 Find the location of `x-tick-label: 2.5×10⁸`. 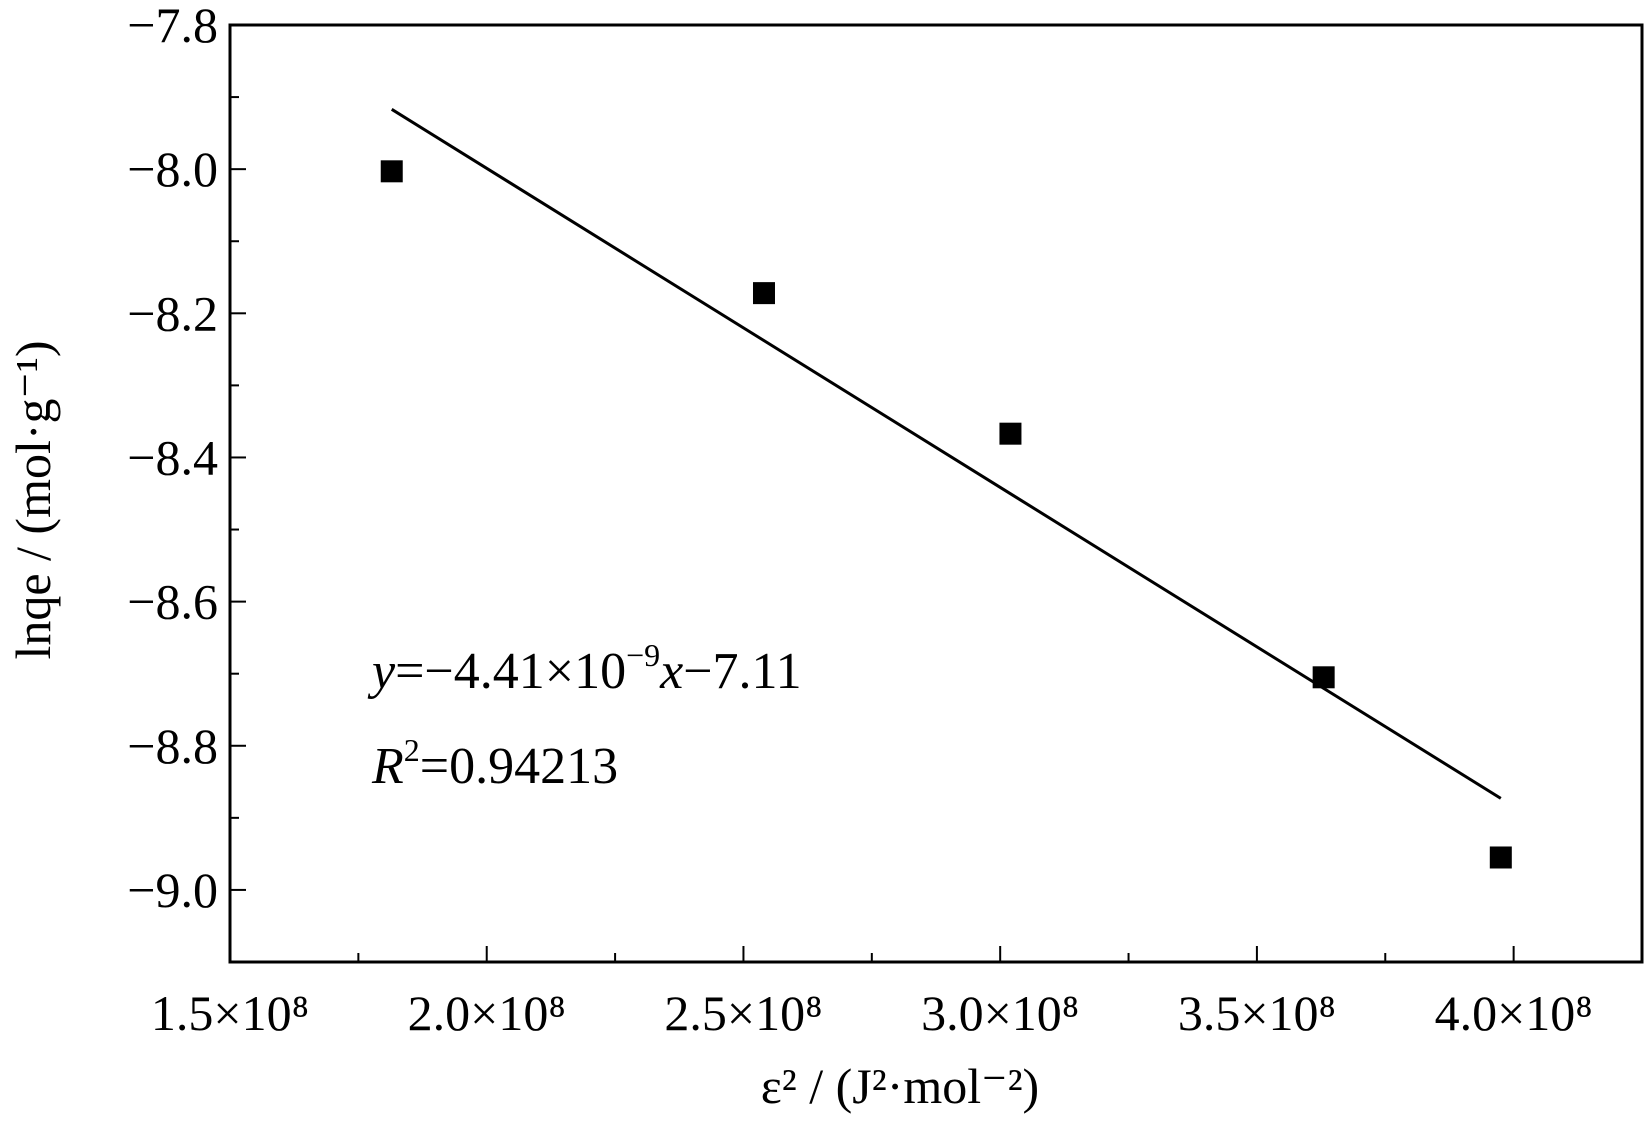

x-tick-label: 2.5×10⁸ is located at coordinates (743, 1013).